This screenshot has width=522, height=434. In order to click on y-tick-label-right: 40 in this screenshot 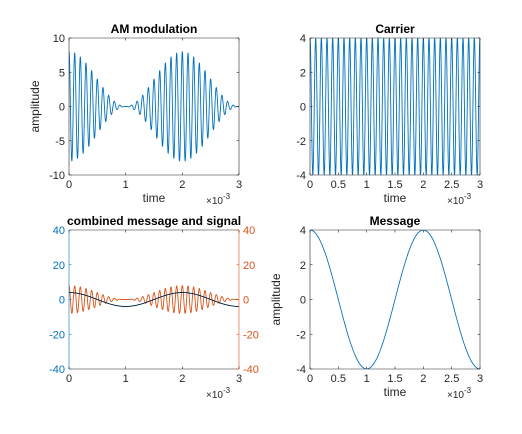, I will do `click(249, 231)`.